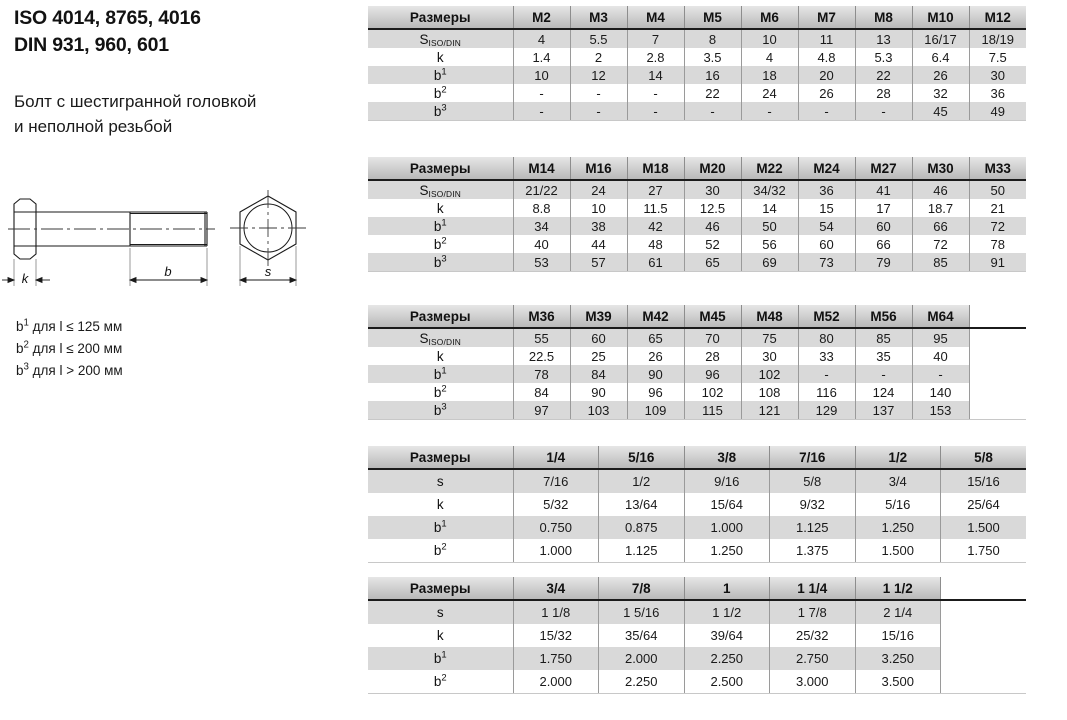  Describe the element at coordinates (726, 504) in the screenshot. I see `table-cell: 15/64` at that location.